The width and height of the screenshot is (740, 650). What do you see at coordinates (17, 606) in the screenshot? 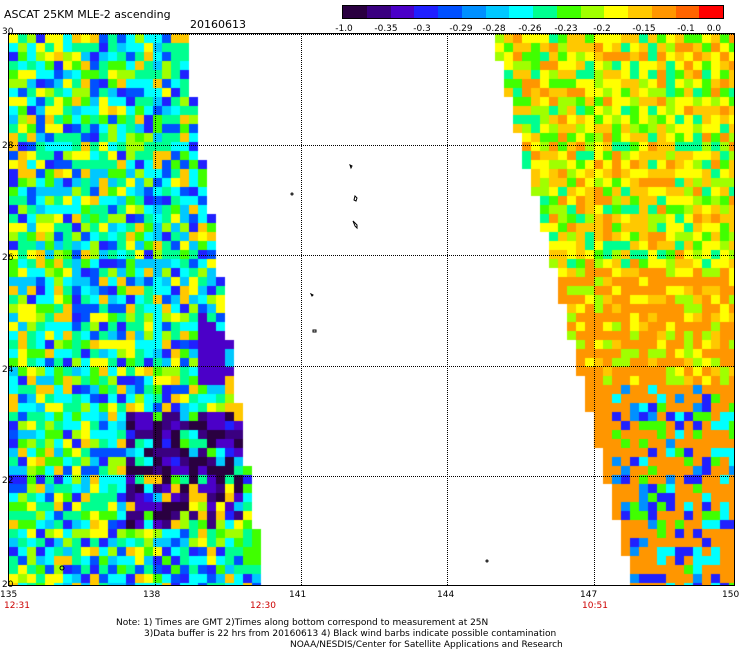
I see `swath-time-label: 12:31` at bounding box center [17, 606].